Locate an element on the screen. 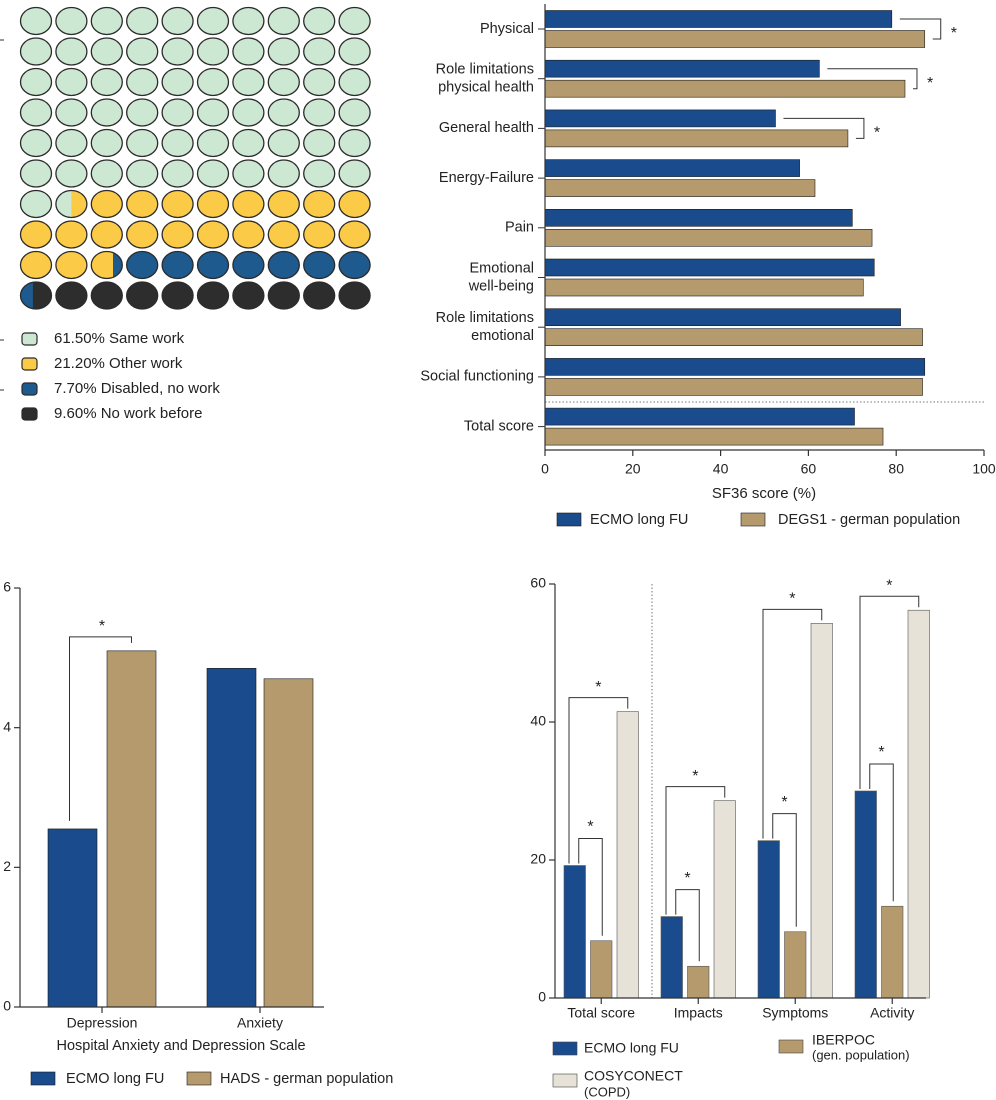 The height and width of the screenshot is (1100, 996). hads-legend-label: ECMO long FU is located at coordinates (115, 1079).